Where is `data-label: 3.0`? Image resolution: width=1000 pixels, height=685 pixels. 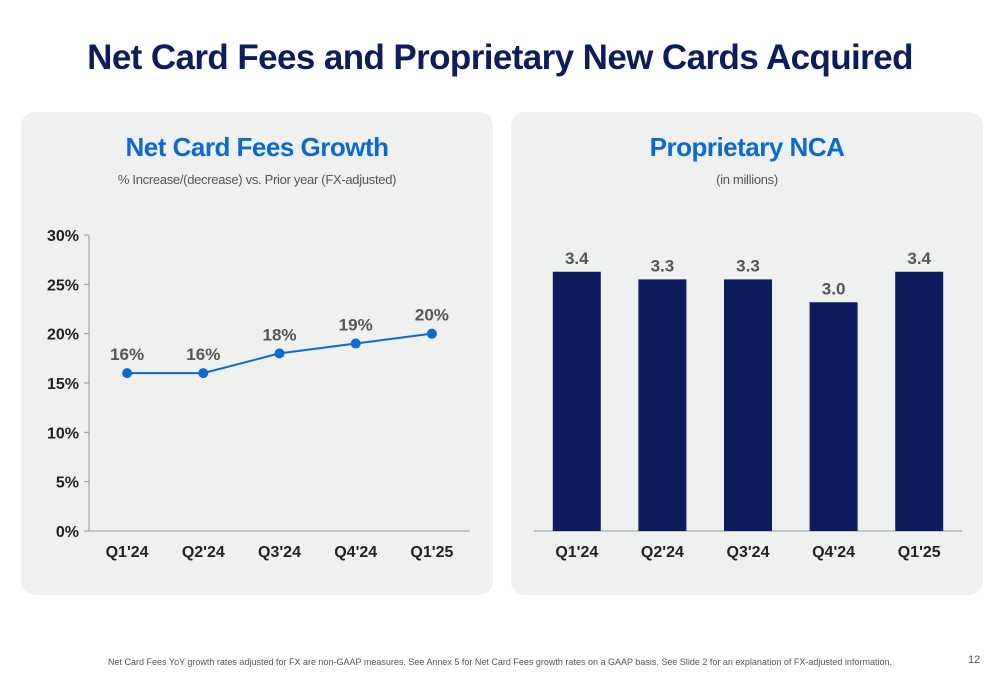 data-label: 3.0 is located at coordinates (834, 288).